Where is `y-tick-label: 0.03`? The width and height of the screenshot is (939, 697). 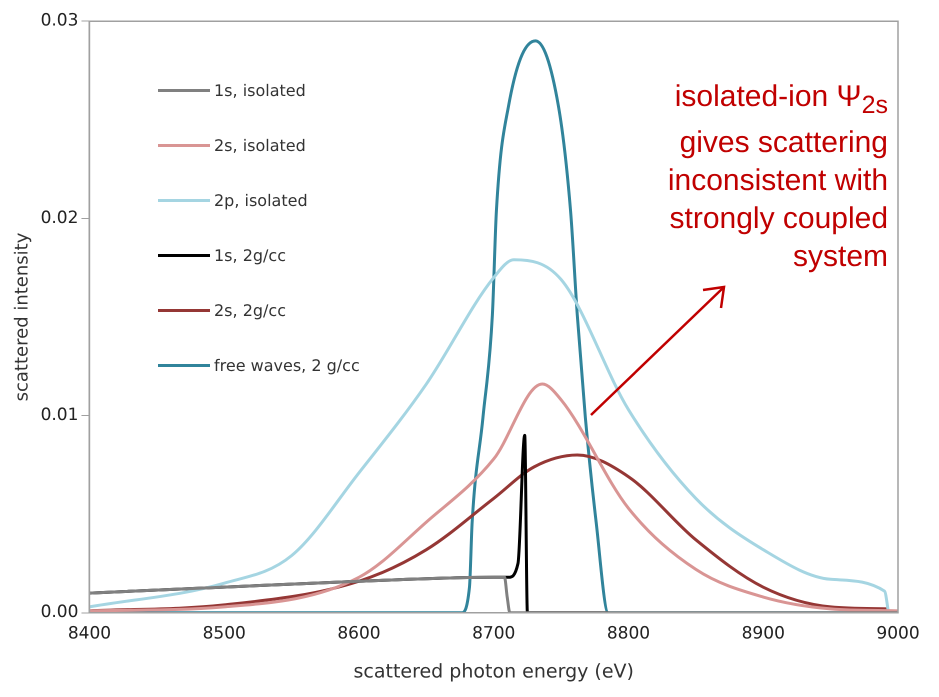
y-tick-label: 0.03 is located at coordinates (59, 20).